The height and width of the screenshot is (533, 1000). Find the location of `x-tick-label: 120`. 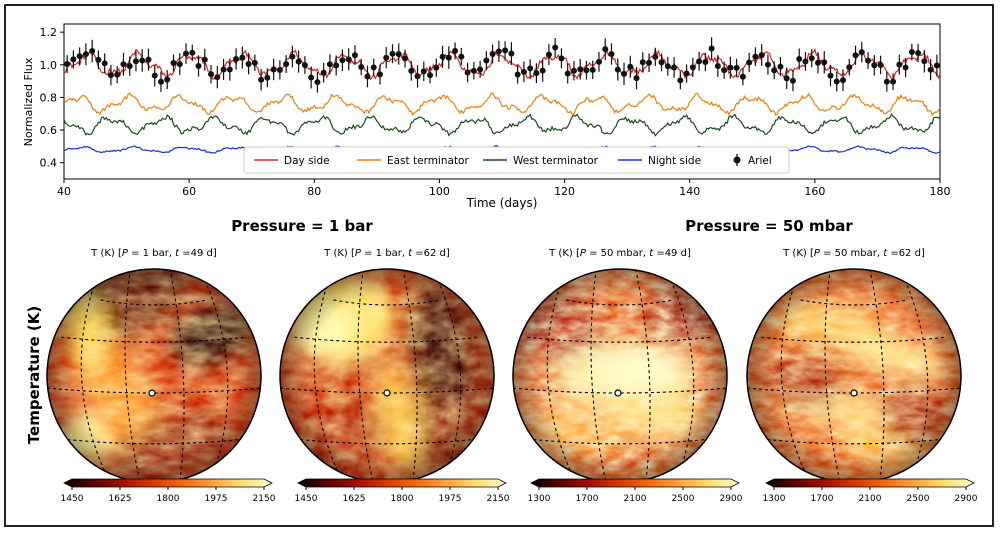

x-tick-label: 120 is located at coordinates (564, 191).